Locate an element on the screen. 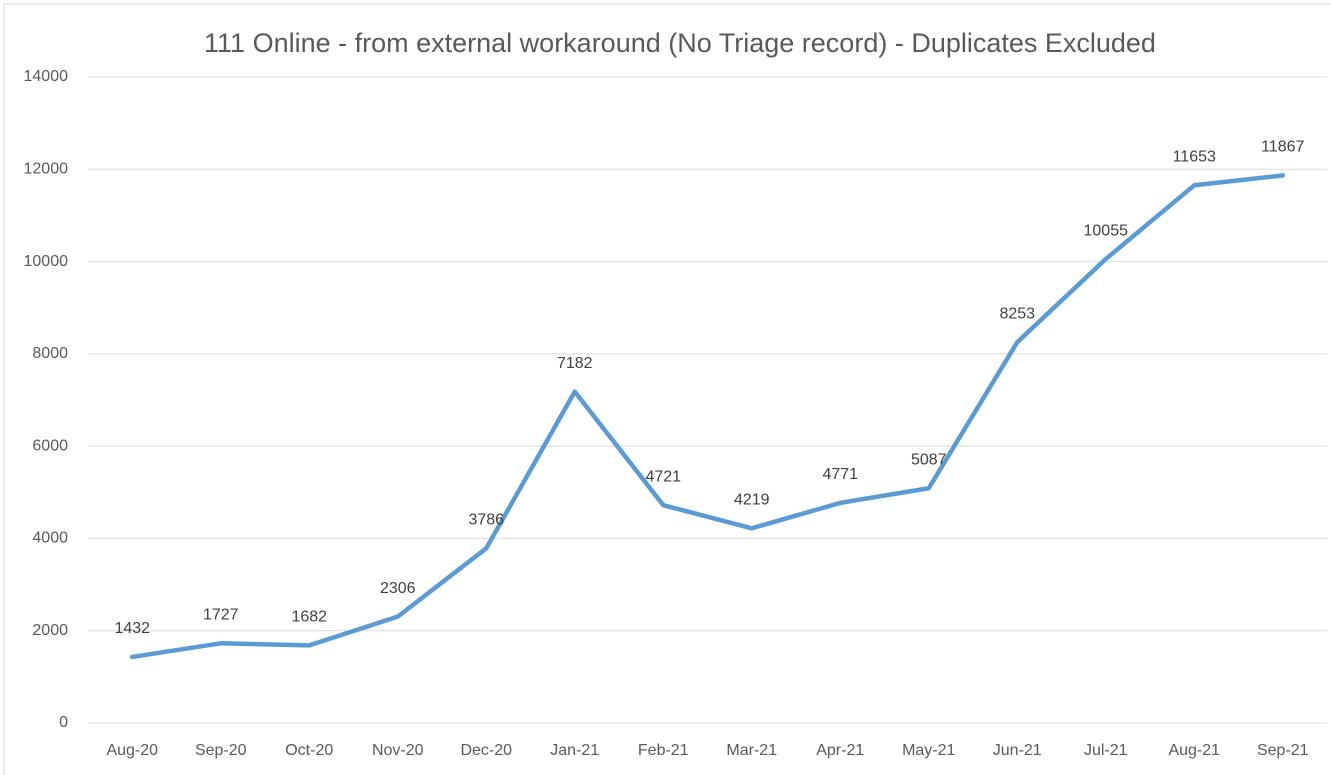 This screenshot has width=1331, height=775. data-label: 4219 is located at coordinates (752, 500).